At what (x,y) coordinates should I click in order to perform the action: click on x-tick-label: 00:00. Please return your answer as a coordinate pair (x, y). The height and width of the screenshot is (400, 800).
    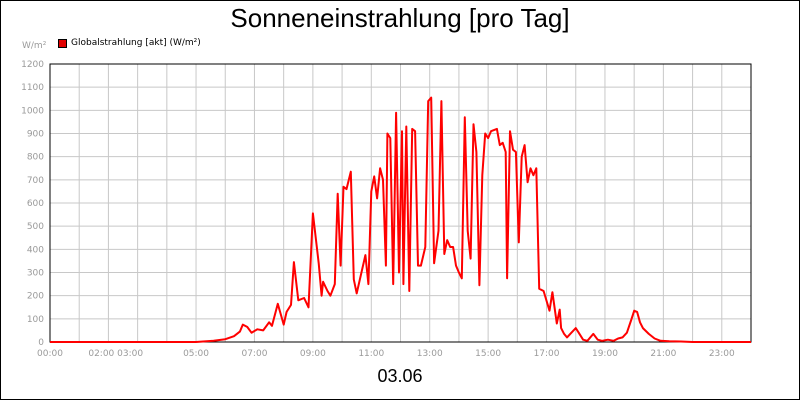
    Looking at the image, I should click on (50, 354).